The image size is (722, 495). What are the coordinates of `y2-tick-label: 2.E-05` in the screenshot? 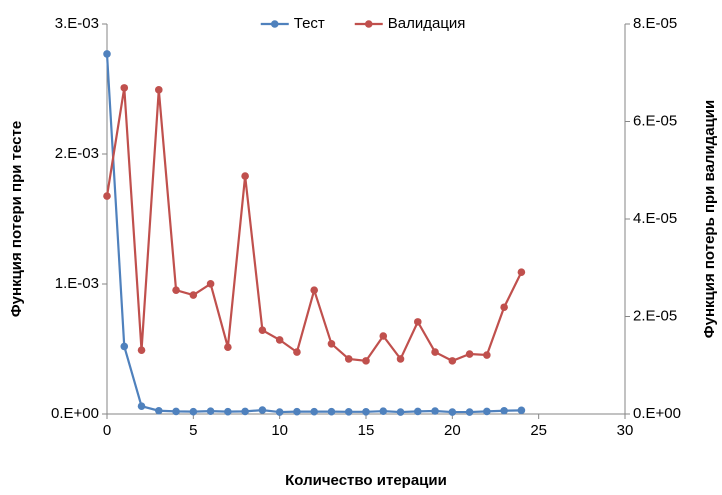 It's located at (655, 315).